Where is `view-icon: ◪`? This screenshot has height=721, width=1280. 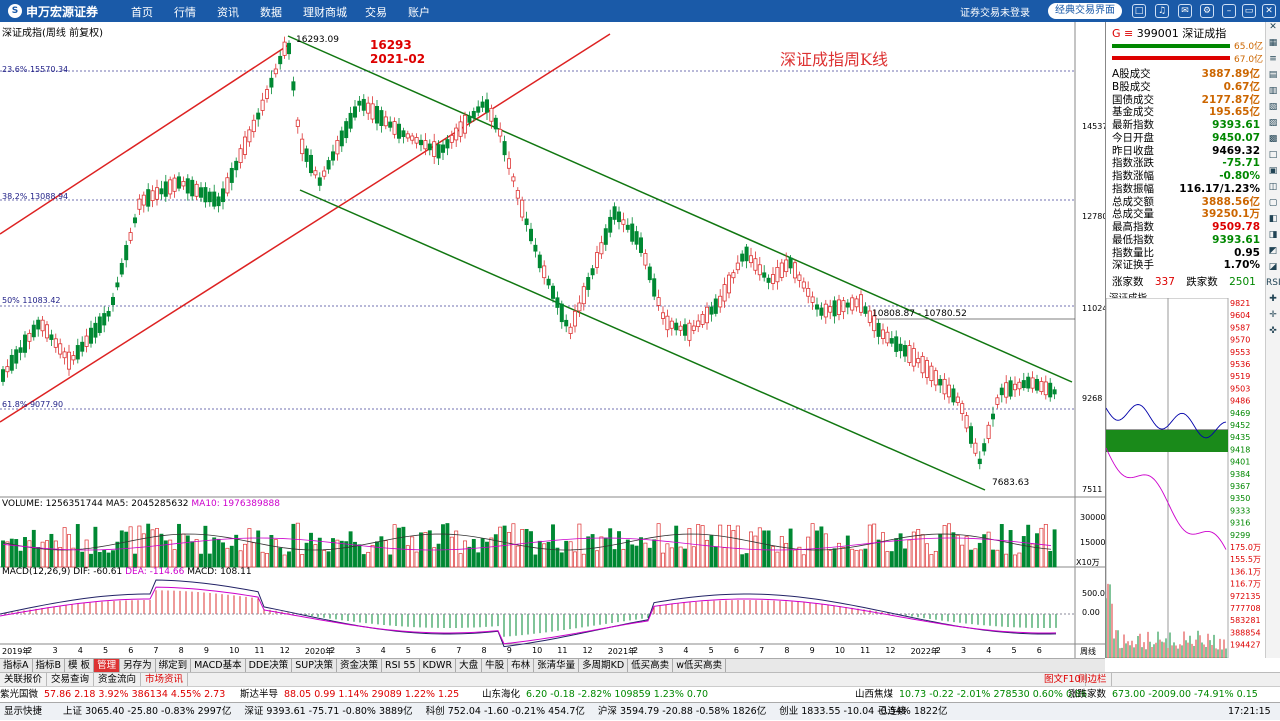 view-icon: ◪ is located at coordinates (1273, 269).